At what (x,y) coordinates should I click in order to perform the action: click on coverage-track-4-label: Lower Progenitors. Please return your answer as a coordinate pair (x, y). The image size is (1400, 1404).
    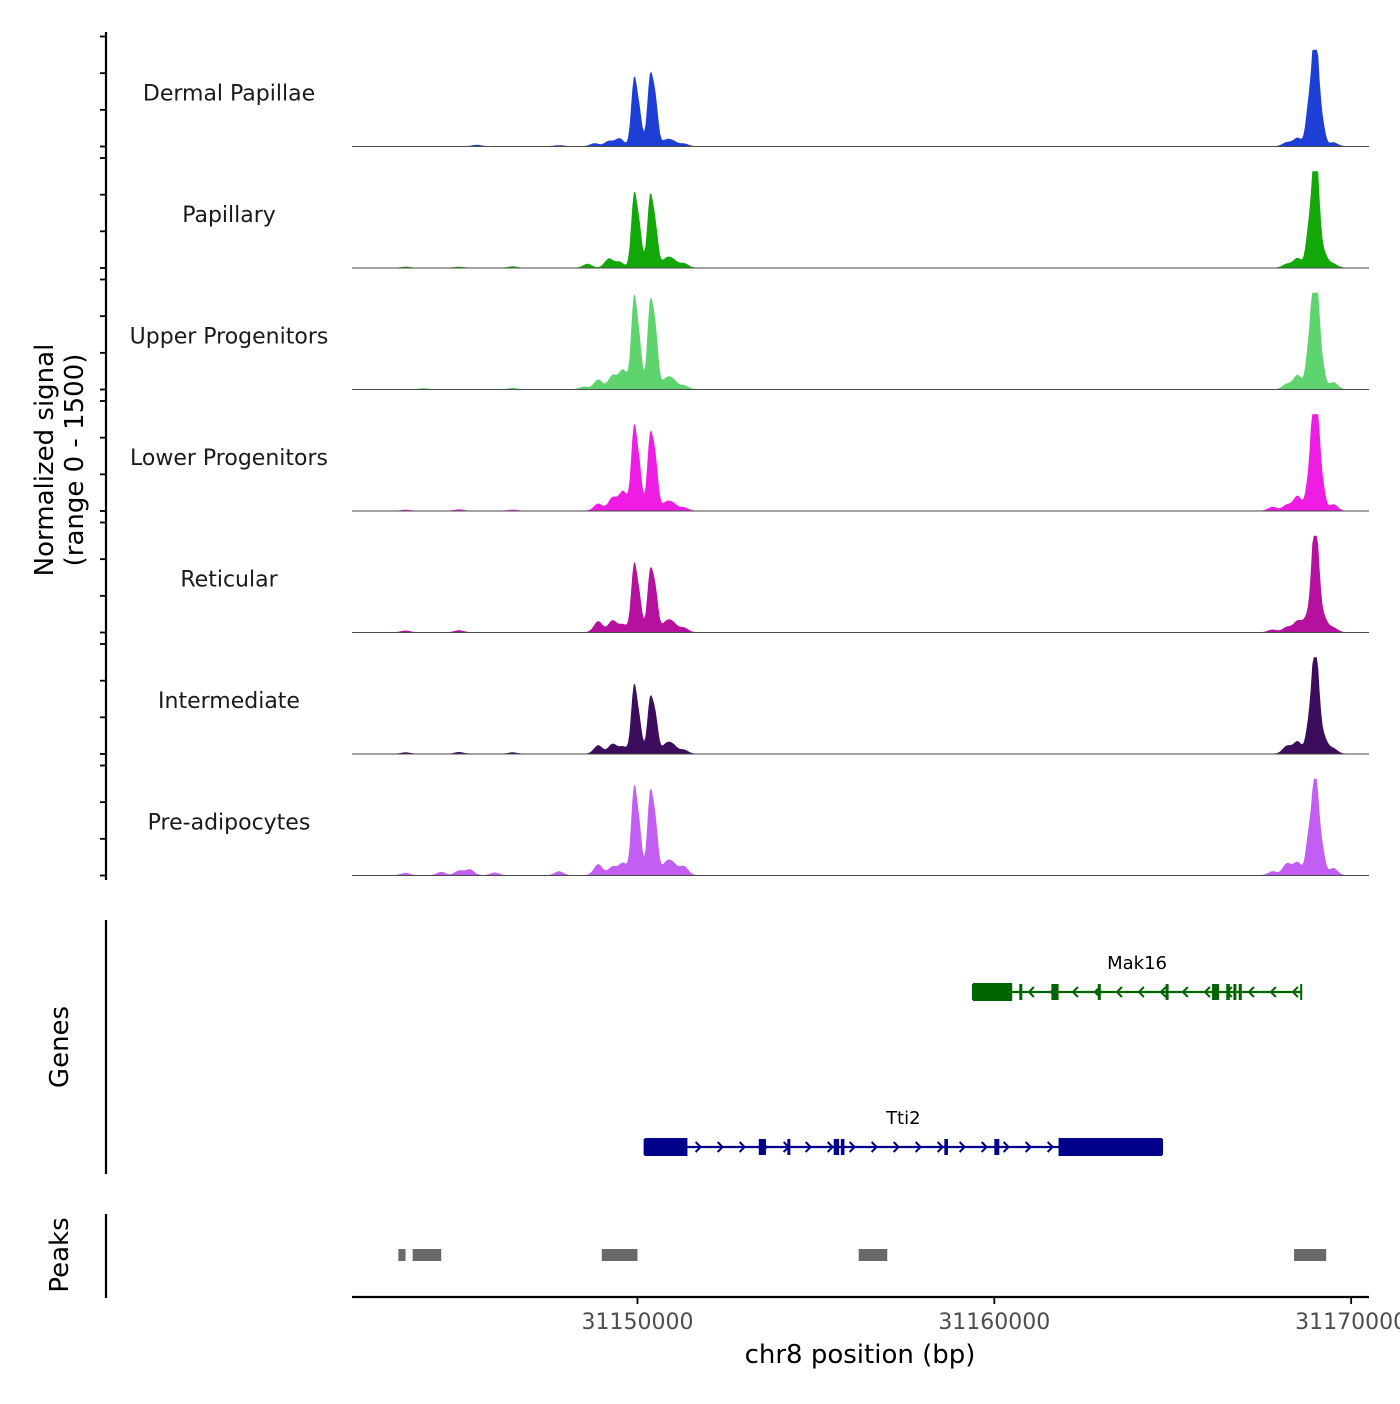
    Looking at the image, I should click on (229, 458).